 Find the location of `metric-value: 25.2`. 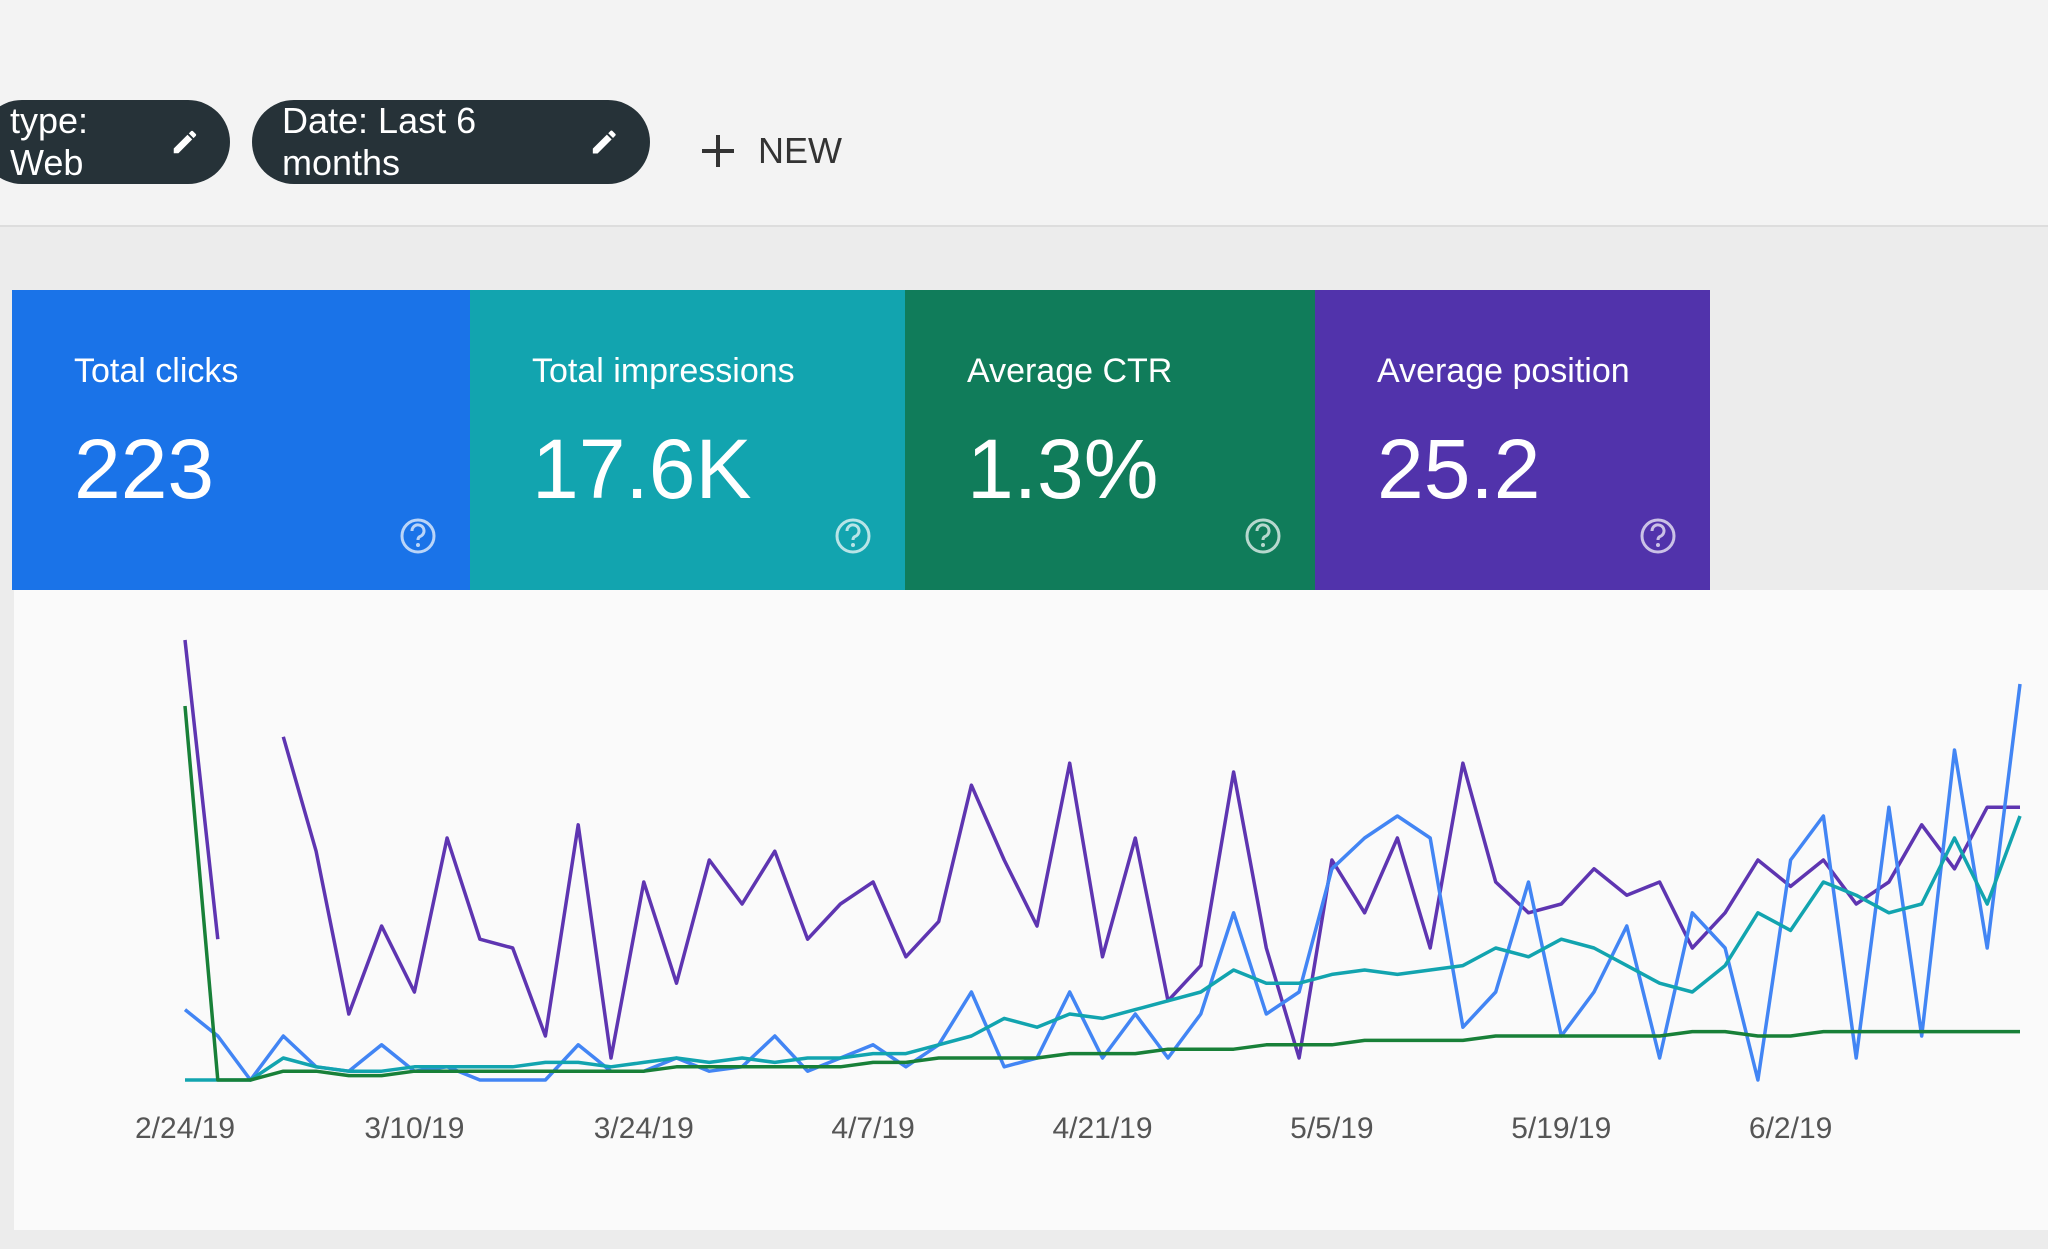

metric-value: 25.2 is located at coordinates (1459, 469).